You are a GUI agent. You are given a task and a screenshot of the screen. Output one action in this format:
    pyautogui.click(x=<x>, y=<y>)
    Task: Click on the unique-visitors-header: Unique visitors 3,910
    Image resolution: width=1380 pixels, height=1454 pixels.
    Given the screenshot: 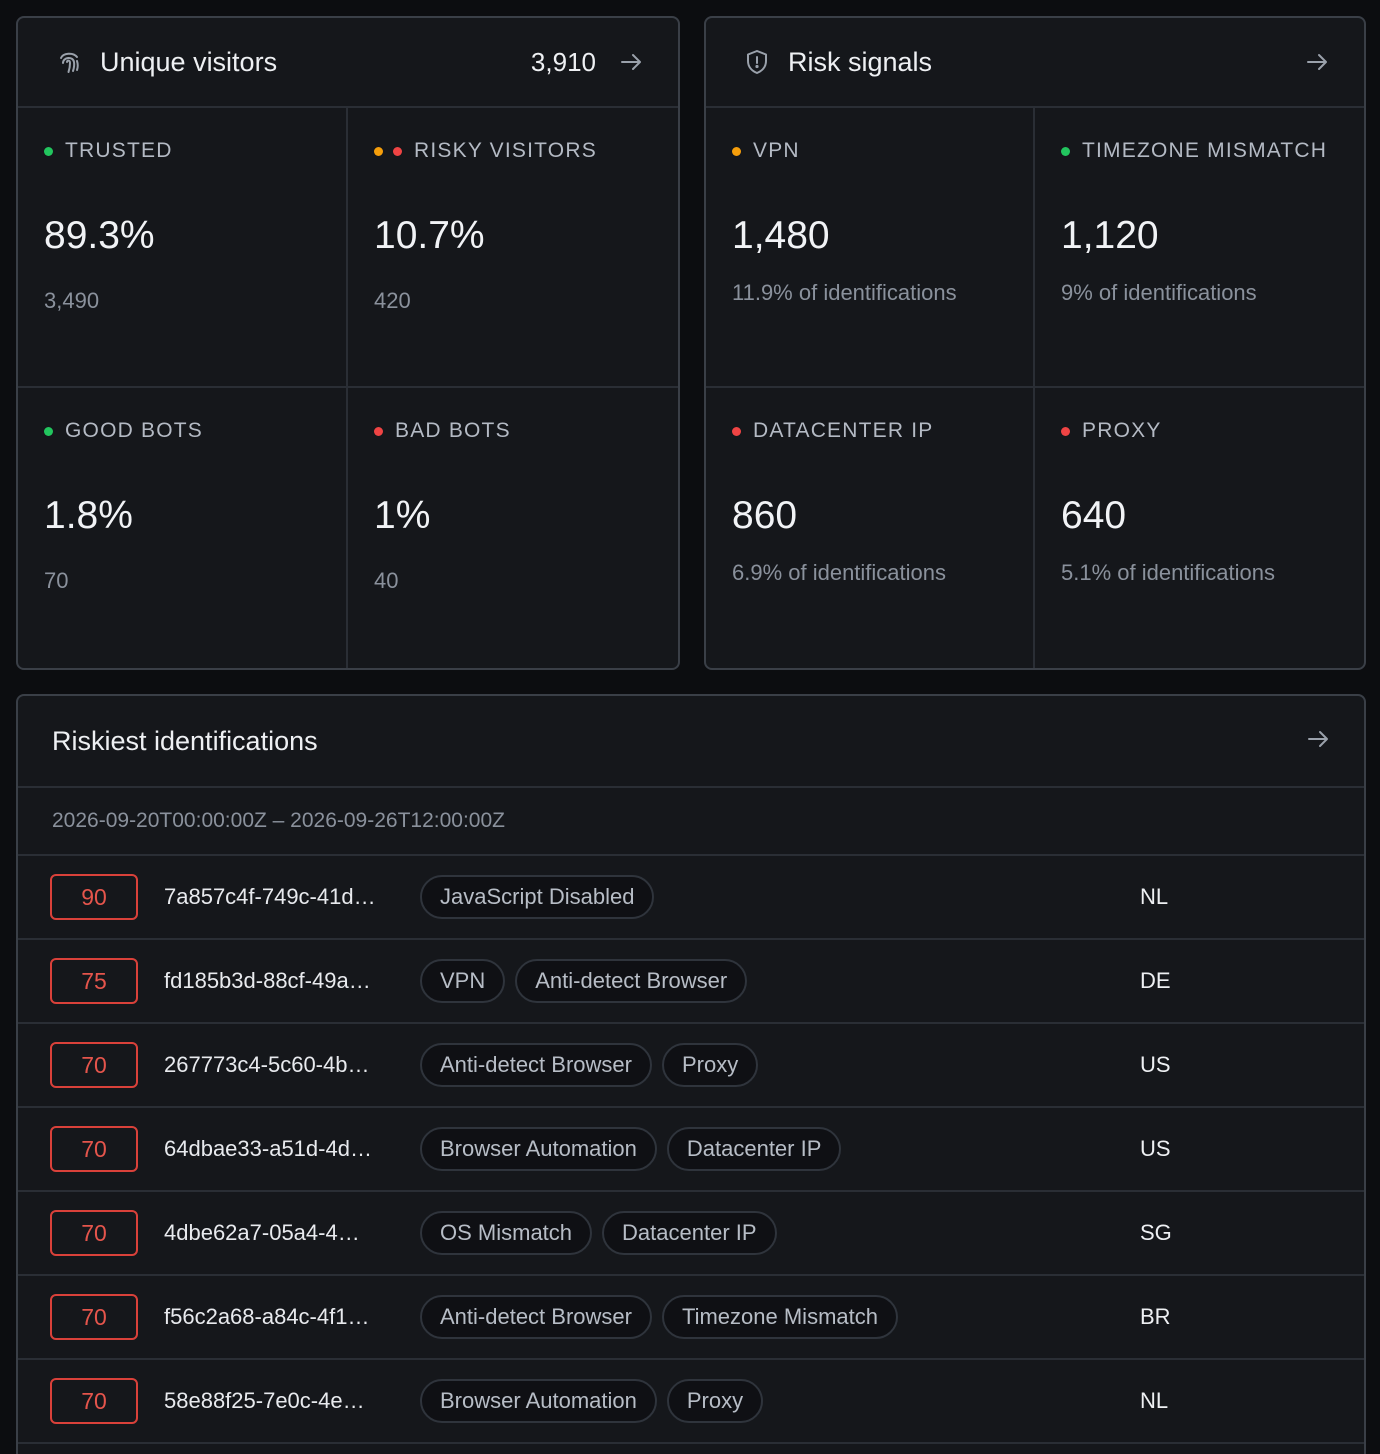 What is the action you would take?
    pyautogui.click(x=348, y=63)
    